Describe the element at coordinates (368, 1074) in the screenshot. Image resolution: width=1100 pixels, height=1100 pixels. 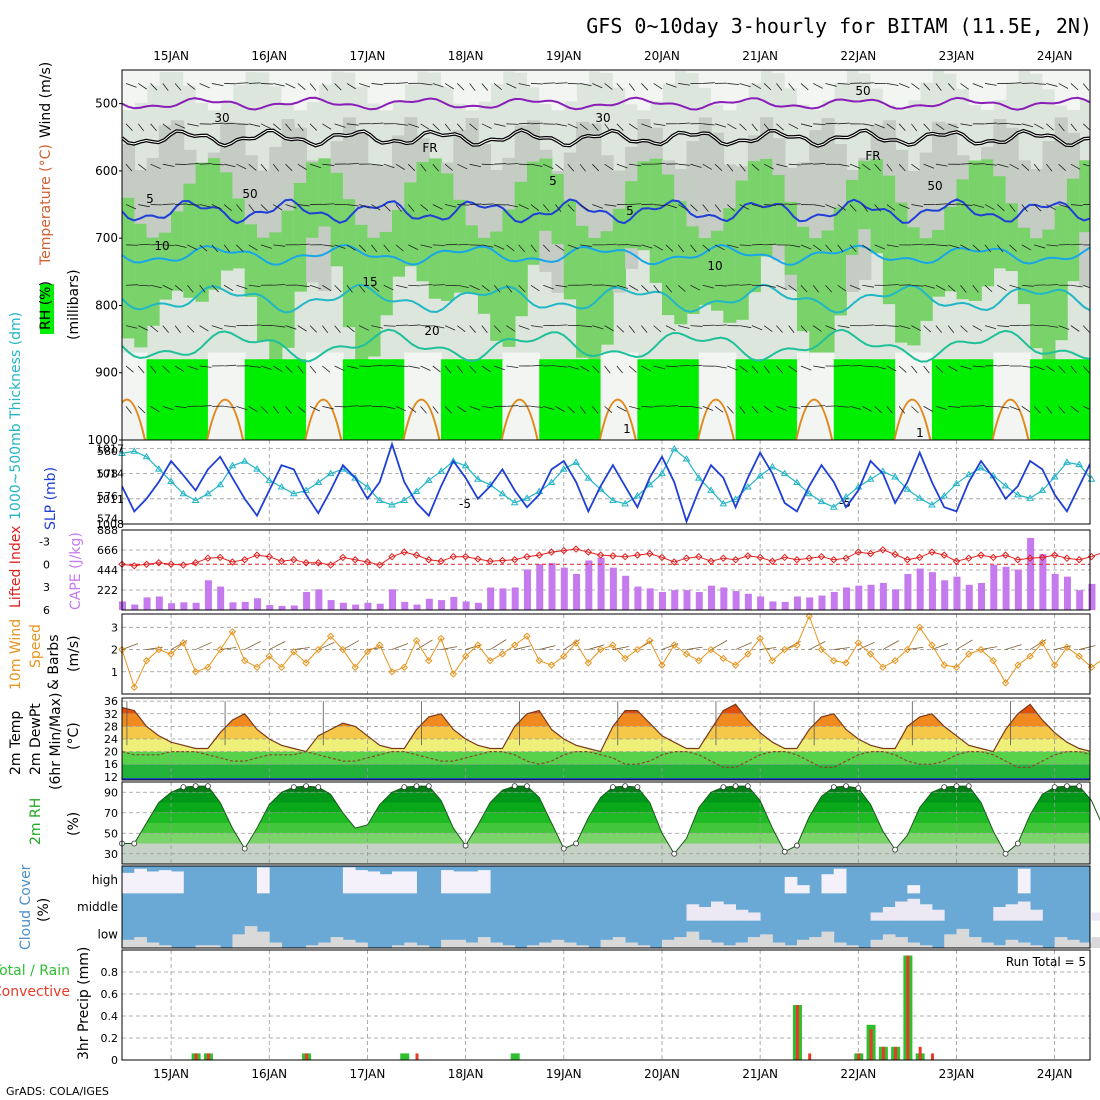
I see `date-label-bottom: 17JAN` at that location.